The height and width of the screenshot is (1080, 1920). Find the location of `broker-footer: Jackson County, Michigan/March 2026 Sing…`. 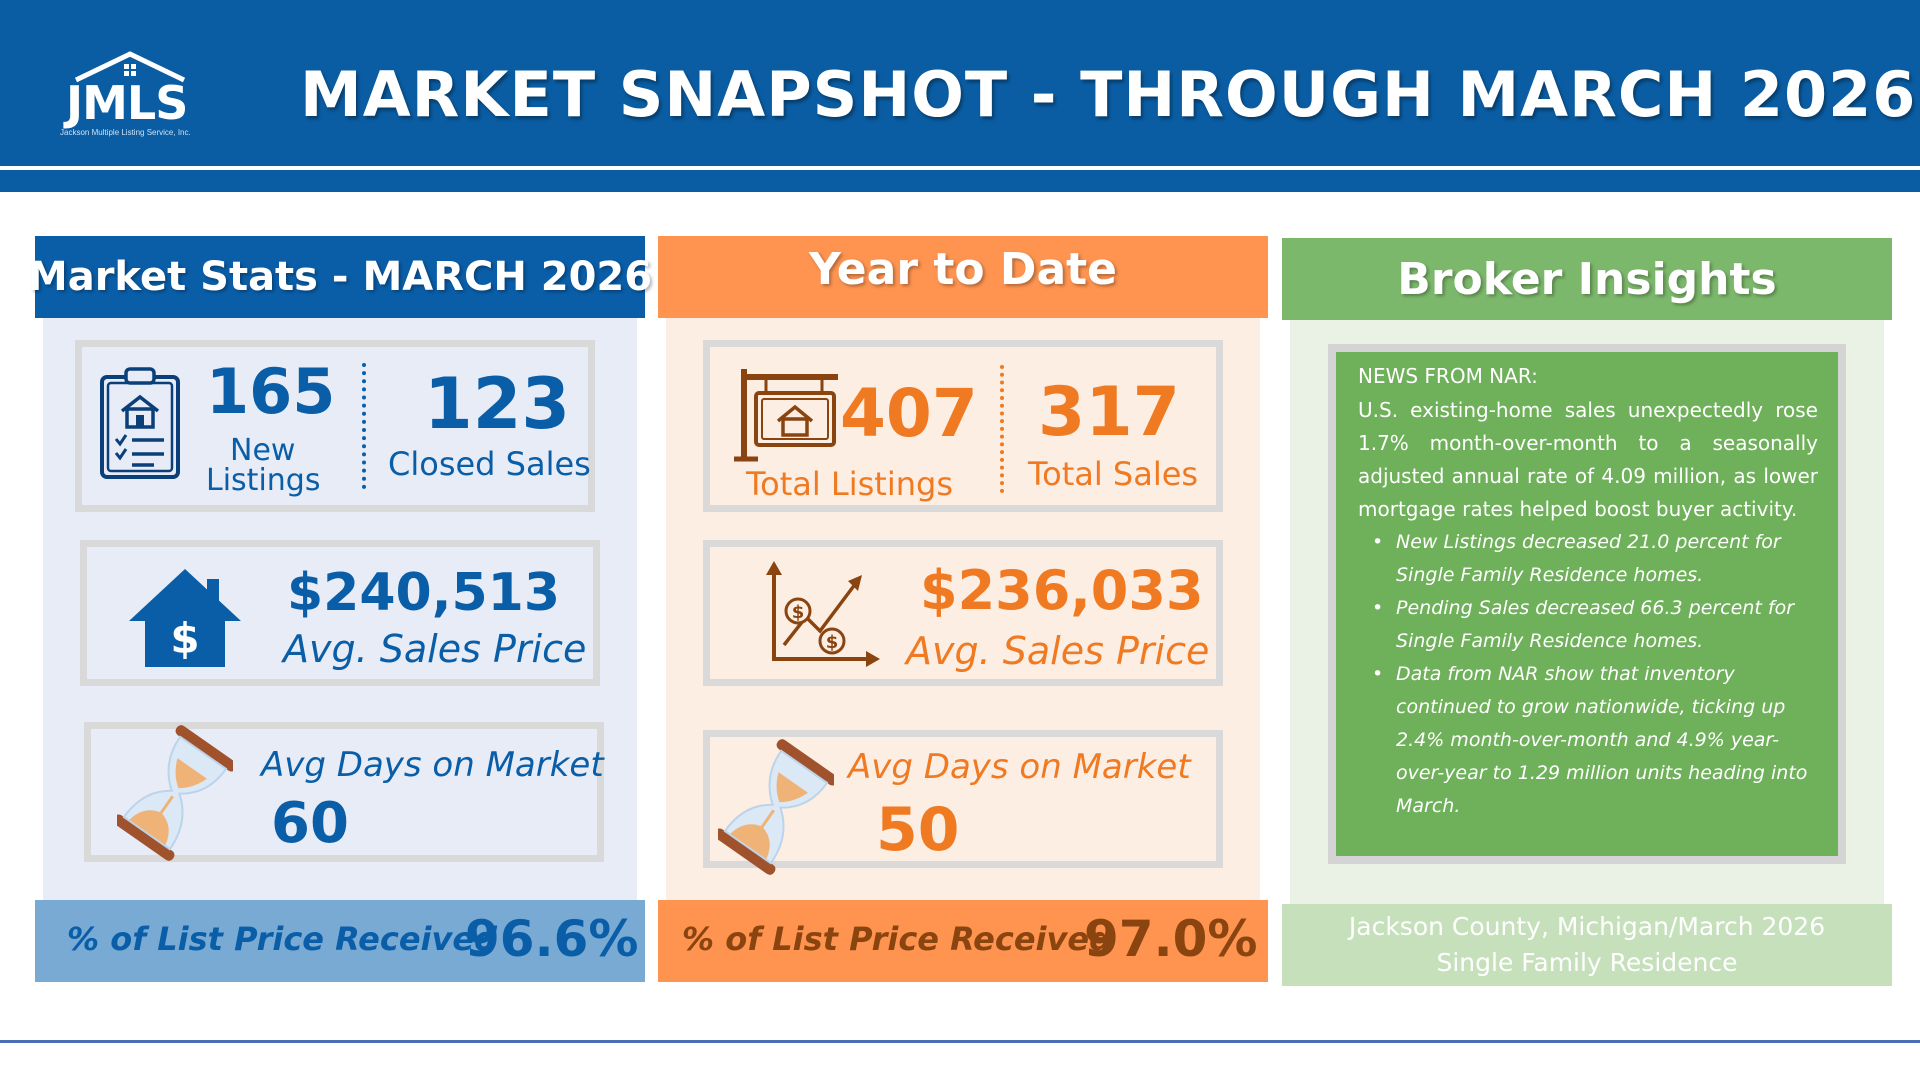

broker-footer: Jackson County, Michigan/March 2026 Sing… is located at coordinates (1587, 945).